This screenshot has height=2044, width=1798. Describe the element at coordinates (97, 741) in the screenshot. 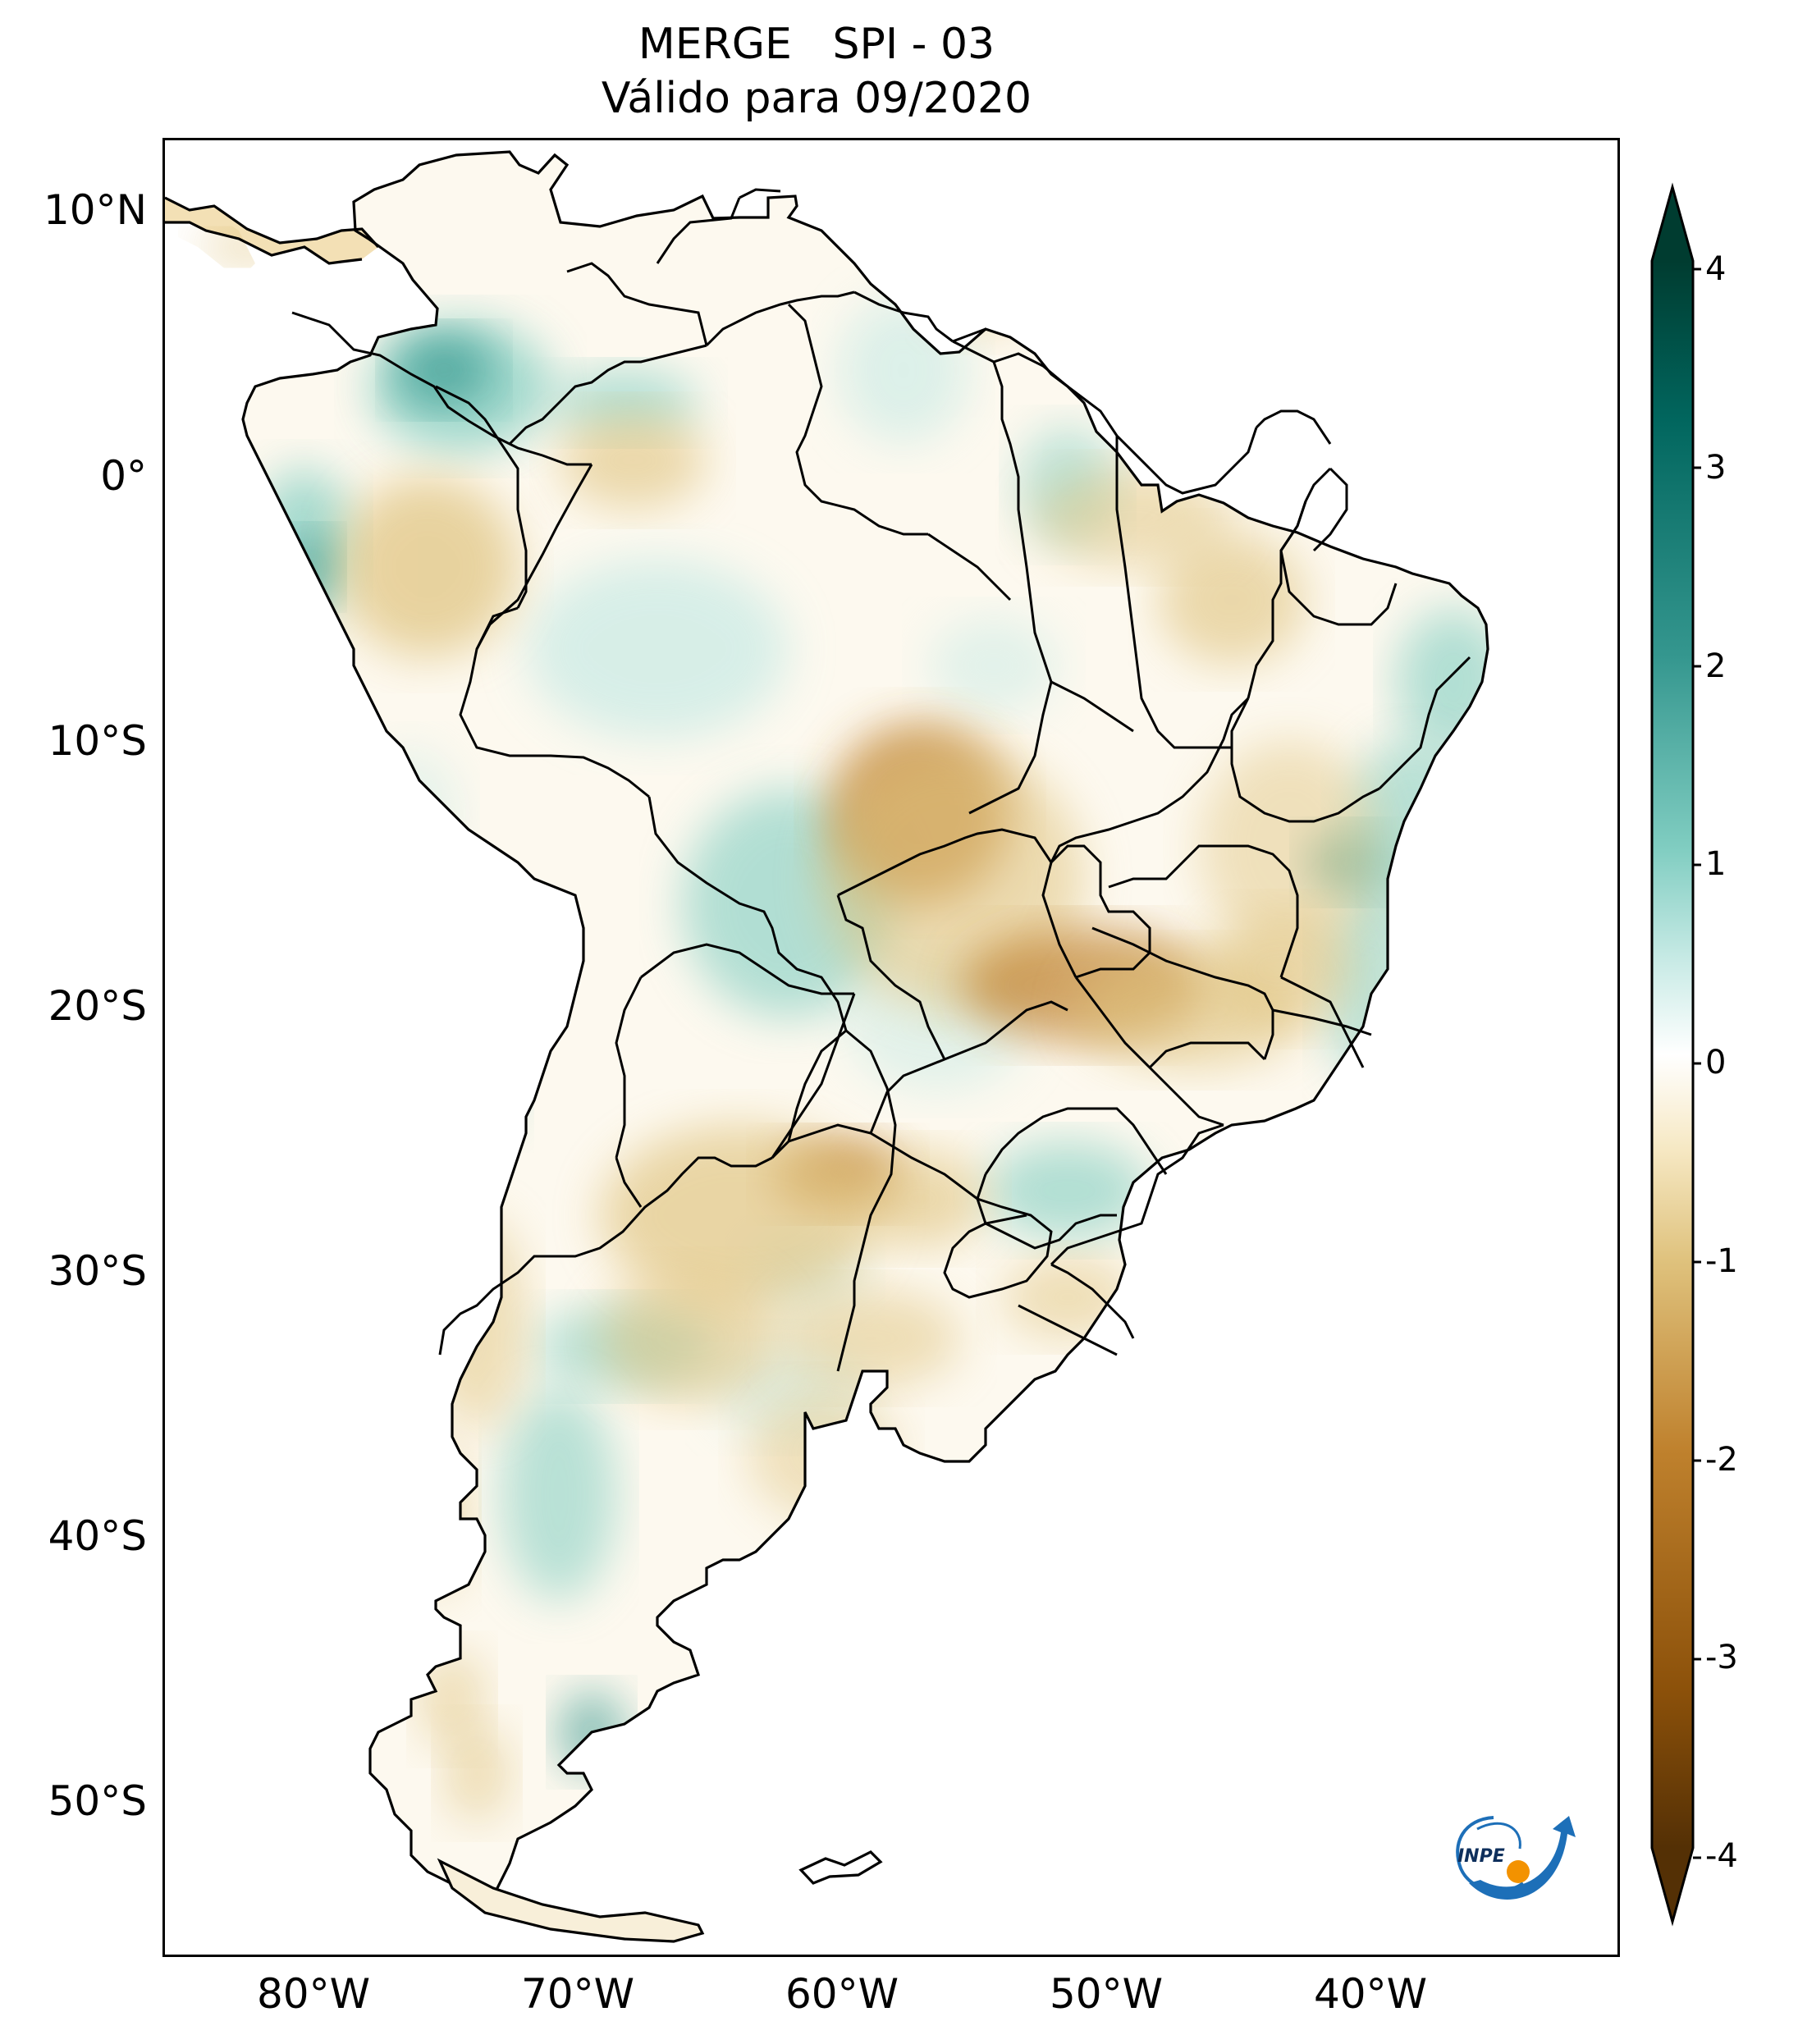

I see `lat-tick-label: 10°S` at that location.